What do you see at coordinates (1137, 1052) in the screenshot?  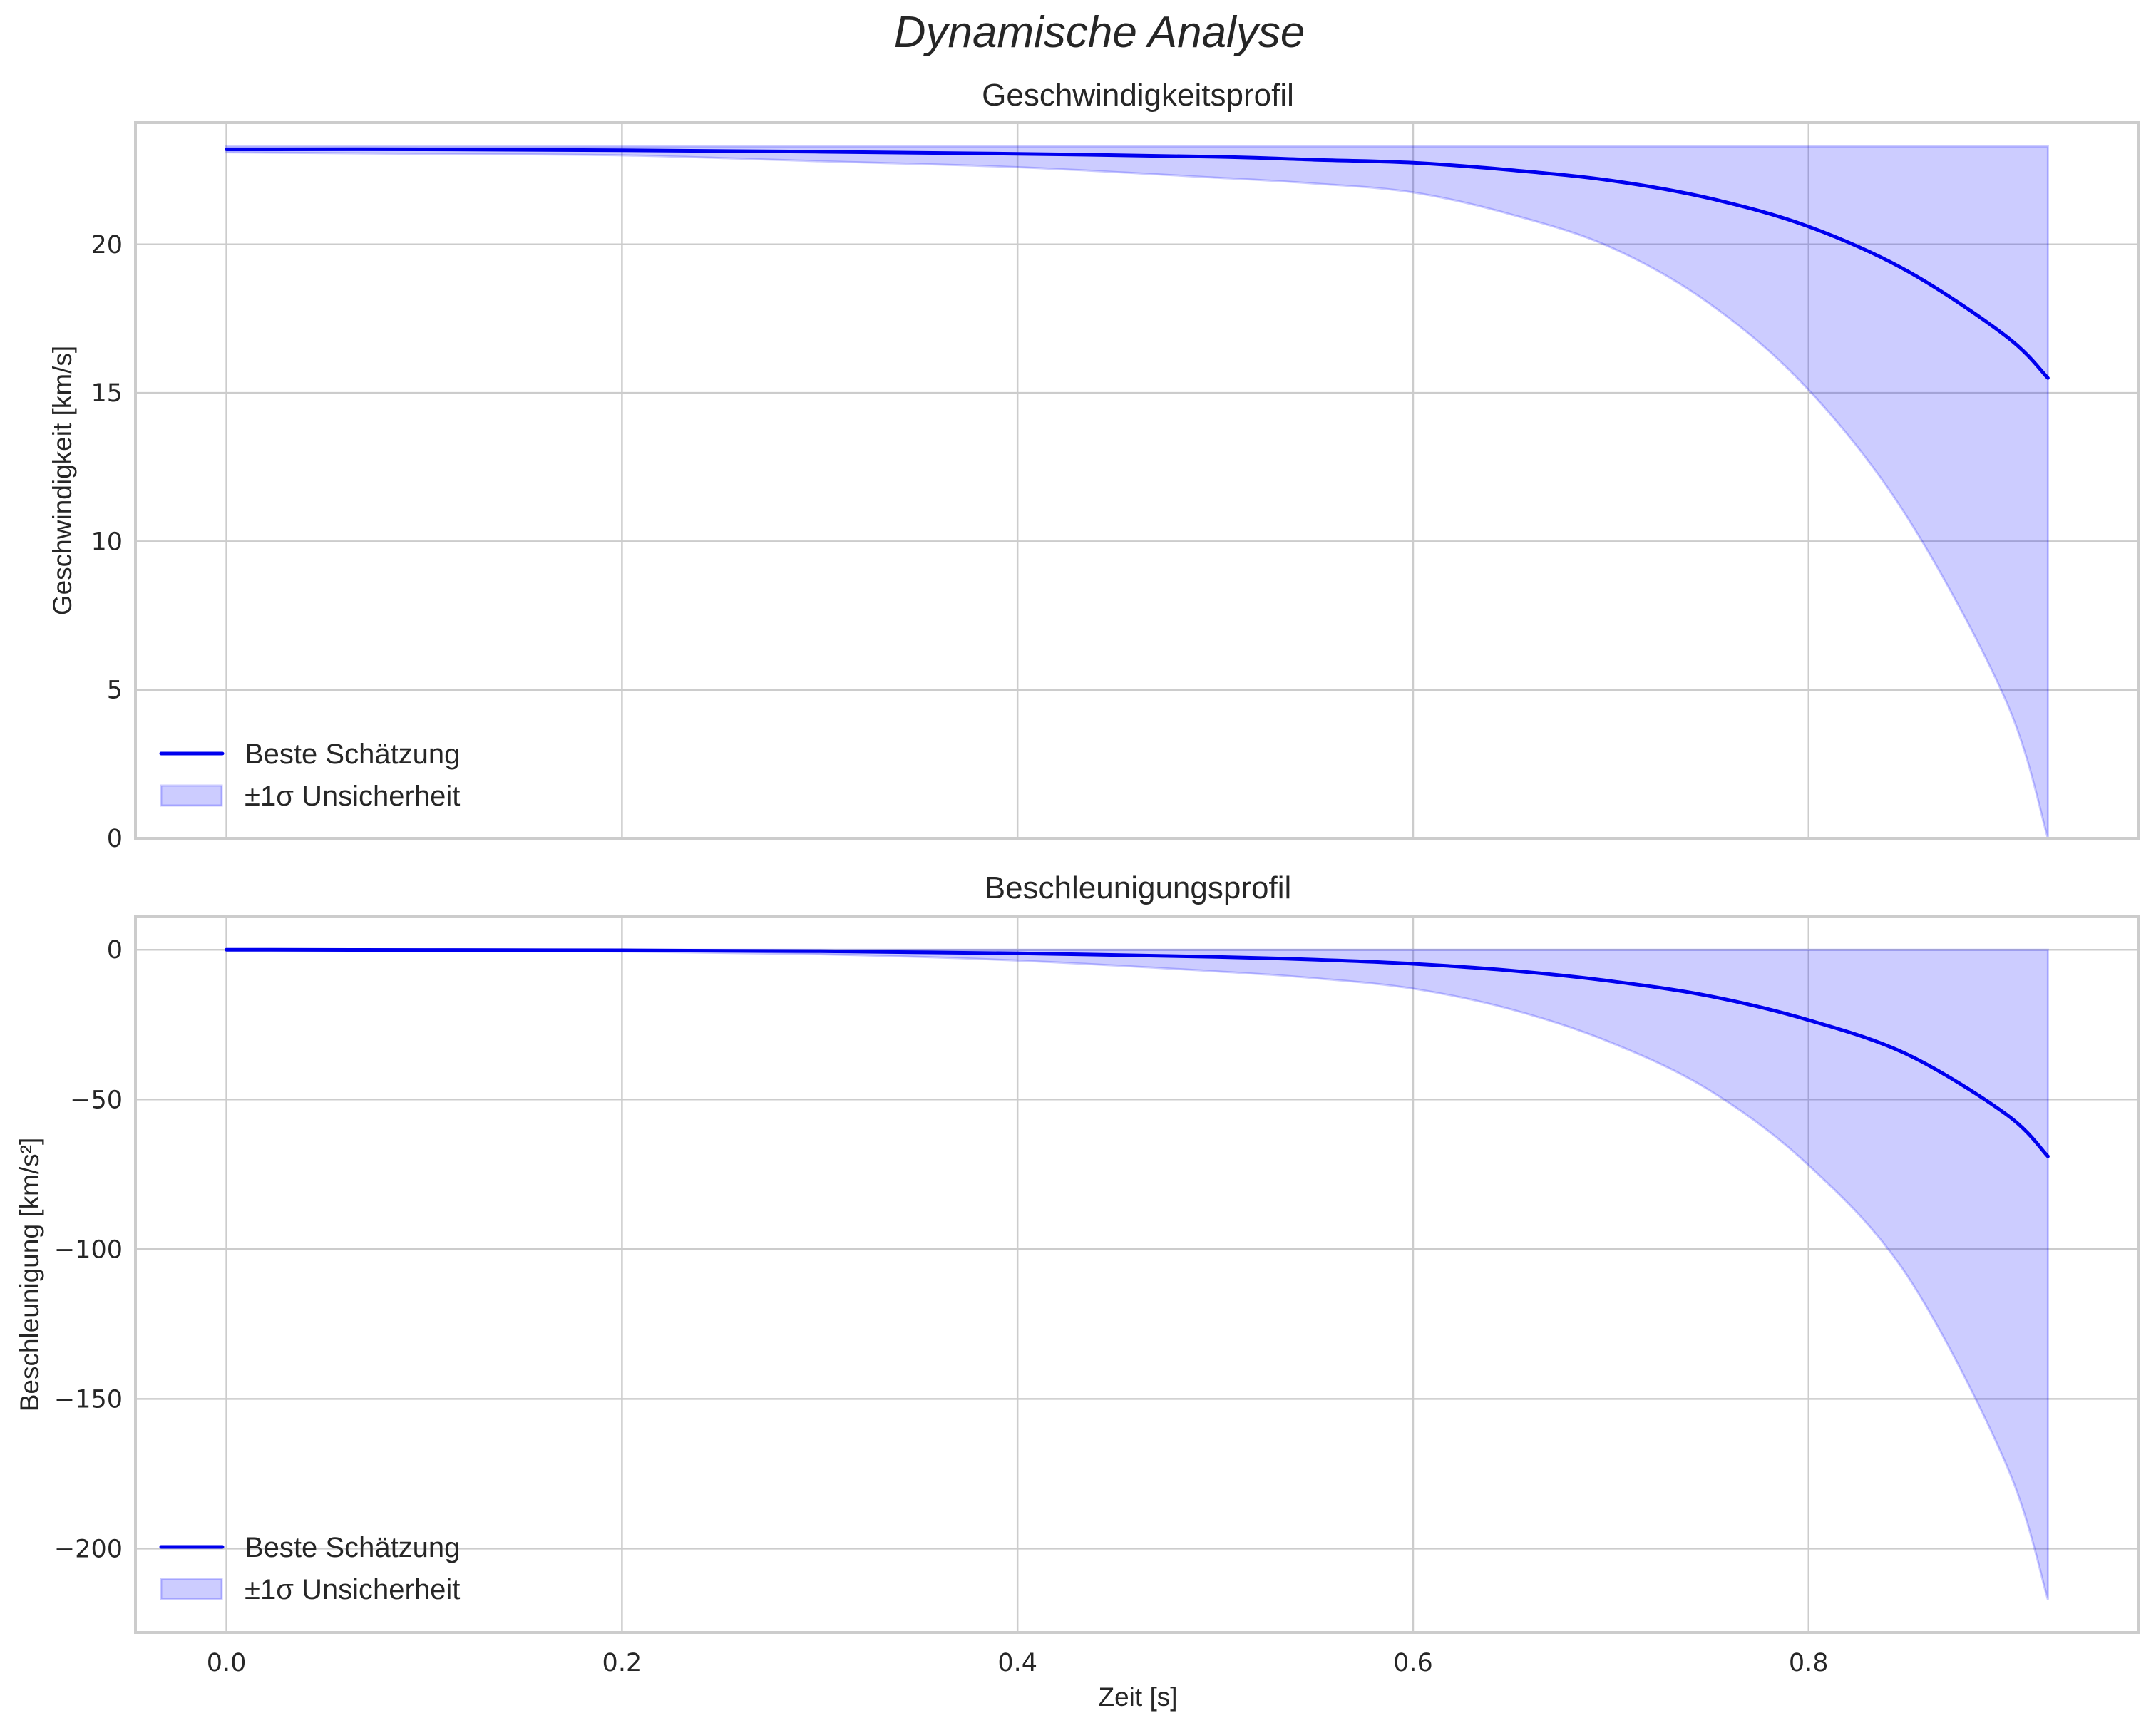 I see `axes-acceleration-best-estimate-line` at bounding box center [1137, 1052].